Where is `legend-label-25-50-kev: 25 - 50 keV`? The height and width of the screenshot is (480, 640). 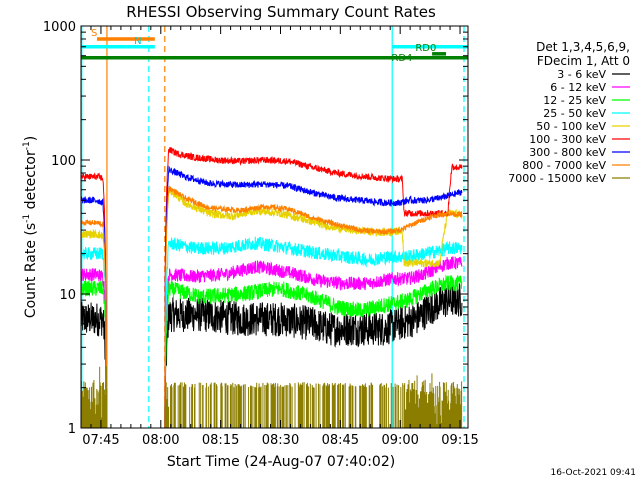 legend-label-25-50-kev: 25 - 50 keV is located at coordinates (574, 113).